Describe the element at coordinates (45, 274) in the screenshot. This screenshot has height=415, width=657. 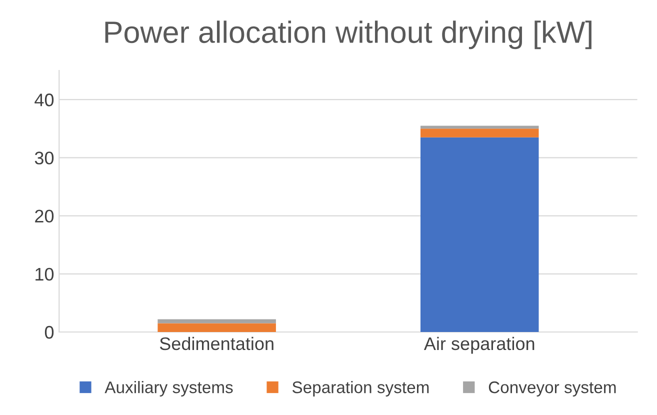
I see `y-tick-label: 10` at that location.